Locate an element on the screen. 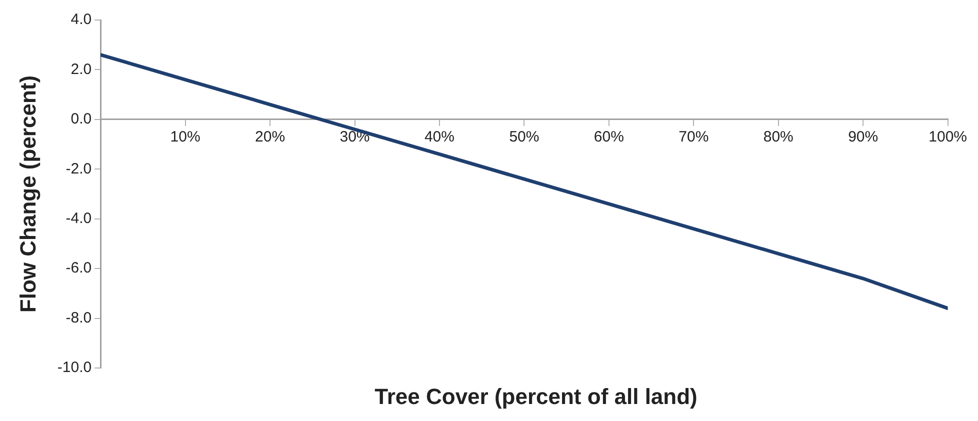 This screenshot has height=421, width=978. x-tick-label: 20% is located at coordinates (270, 137).